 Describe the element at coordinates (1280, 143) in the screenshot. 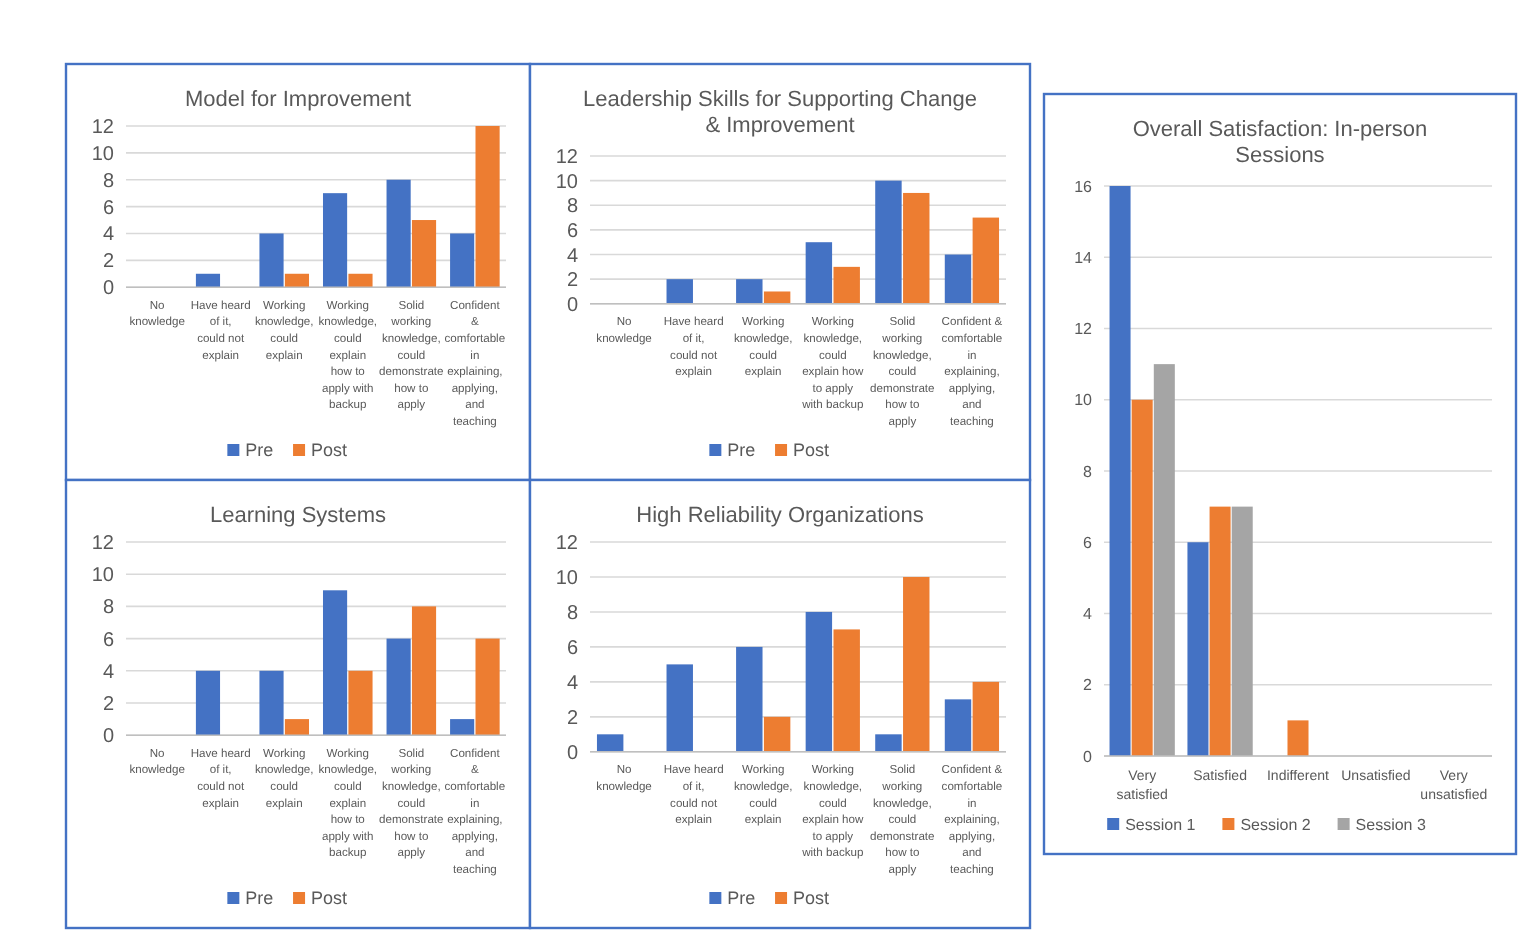

I see `chart-title: Overall Satisfaction: In-person Sessions` at that location.